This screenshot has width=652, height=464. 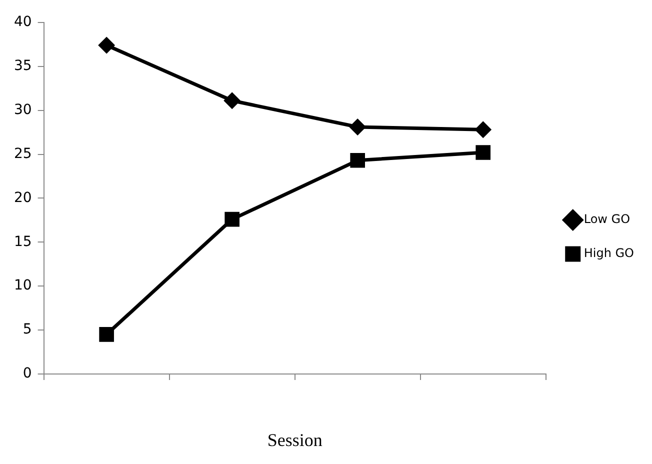 What do you see at coordinates (294, 440) in the screenshot?
I see `x-axis-title: Session` at bounding box center [294, 440].